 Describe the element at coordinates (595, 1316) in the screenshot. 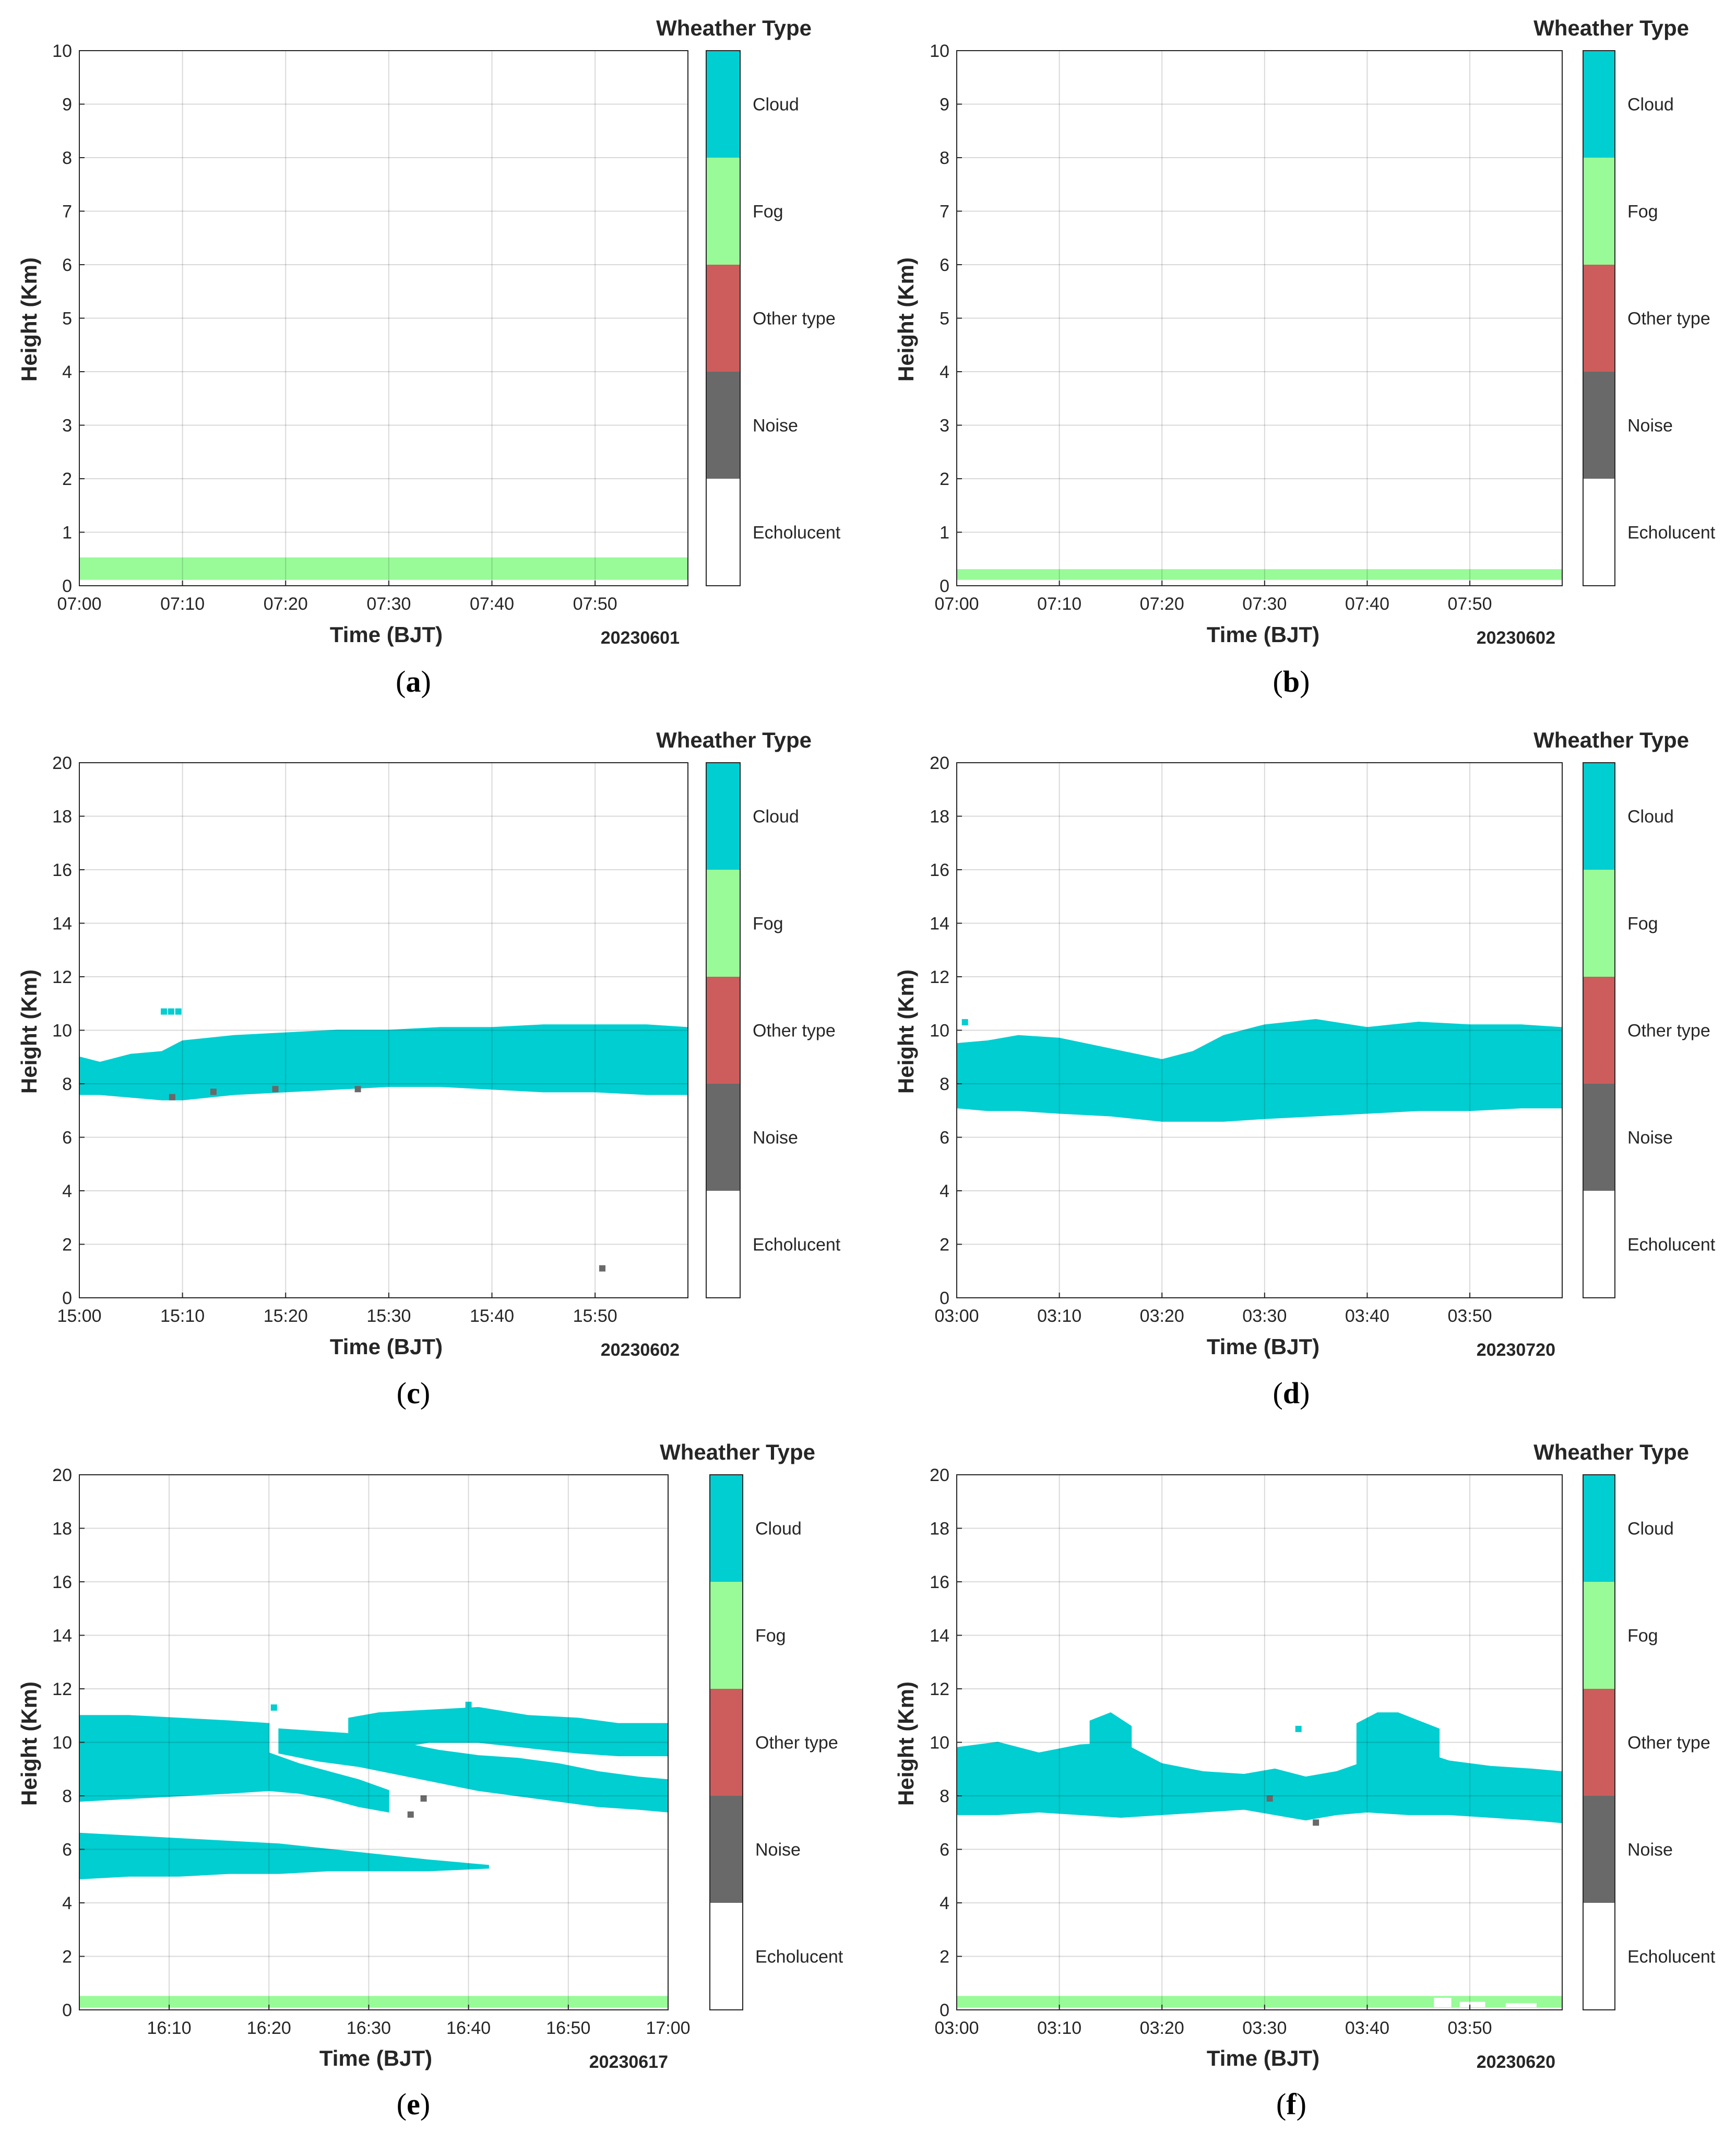

I see `x-tick-label: 15:50` at that location.